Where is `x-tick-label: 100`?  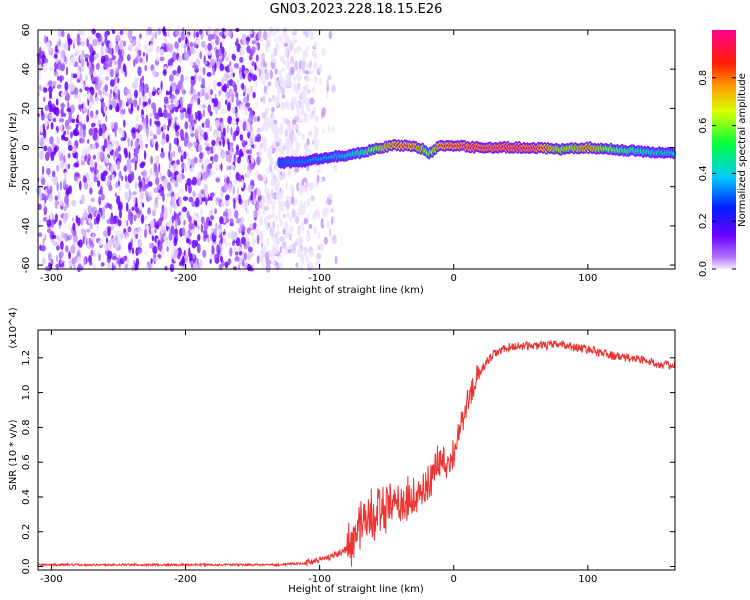 x-tick-label: 100 is located at coordinates (587, 278).